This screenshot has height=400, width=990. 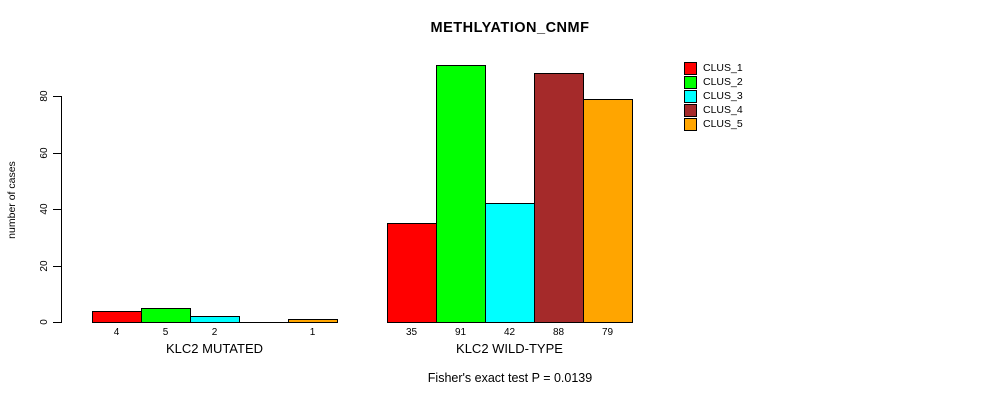 I want to click on legend-item-clus_2: CLUS_2, so click(x=713, y=82).